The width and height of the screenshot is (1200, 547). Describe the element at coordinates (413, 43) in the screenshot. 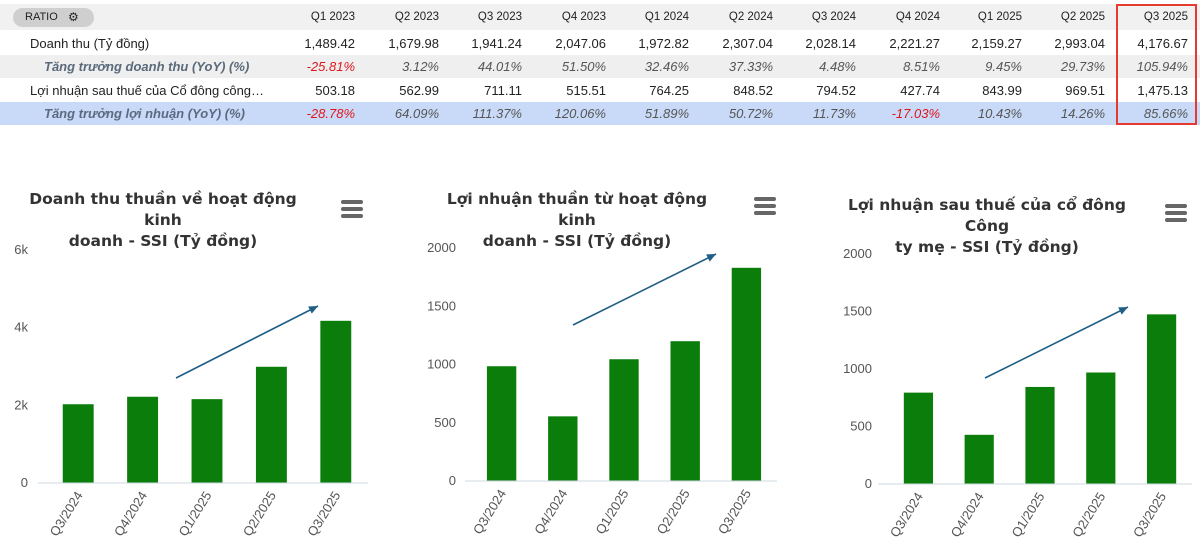

I see `table-cell: 1,679.98` at that location.